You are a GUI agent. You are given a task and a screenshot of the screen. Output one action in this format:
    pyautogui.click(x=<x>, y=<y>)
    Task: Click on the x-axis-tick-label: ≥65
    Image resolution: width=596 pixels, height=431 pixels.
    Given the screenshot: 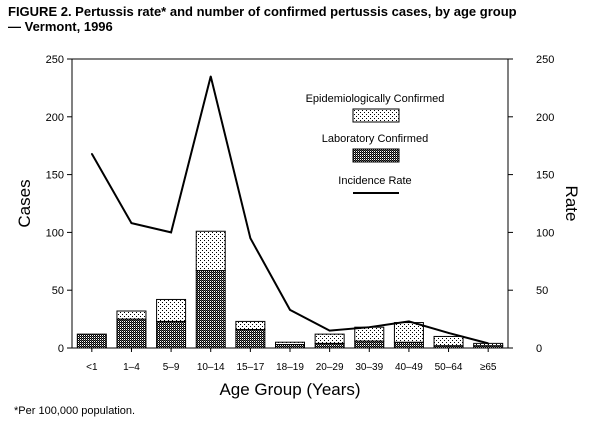 What is the action you would take?
    pyautogui.click(x=488, y=367)
    